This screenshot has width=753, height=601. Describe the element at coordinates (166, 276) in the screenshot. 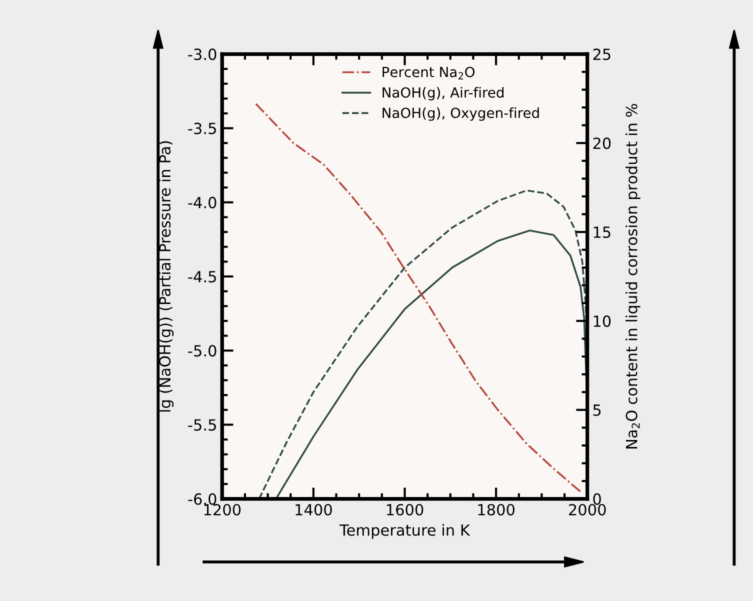

I see `y-axis-title: lg (NaOH(g)) (Partial Pressure in Pa)` at that location.